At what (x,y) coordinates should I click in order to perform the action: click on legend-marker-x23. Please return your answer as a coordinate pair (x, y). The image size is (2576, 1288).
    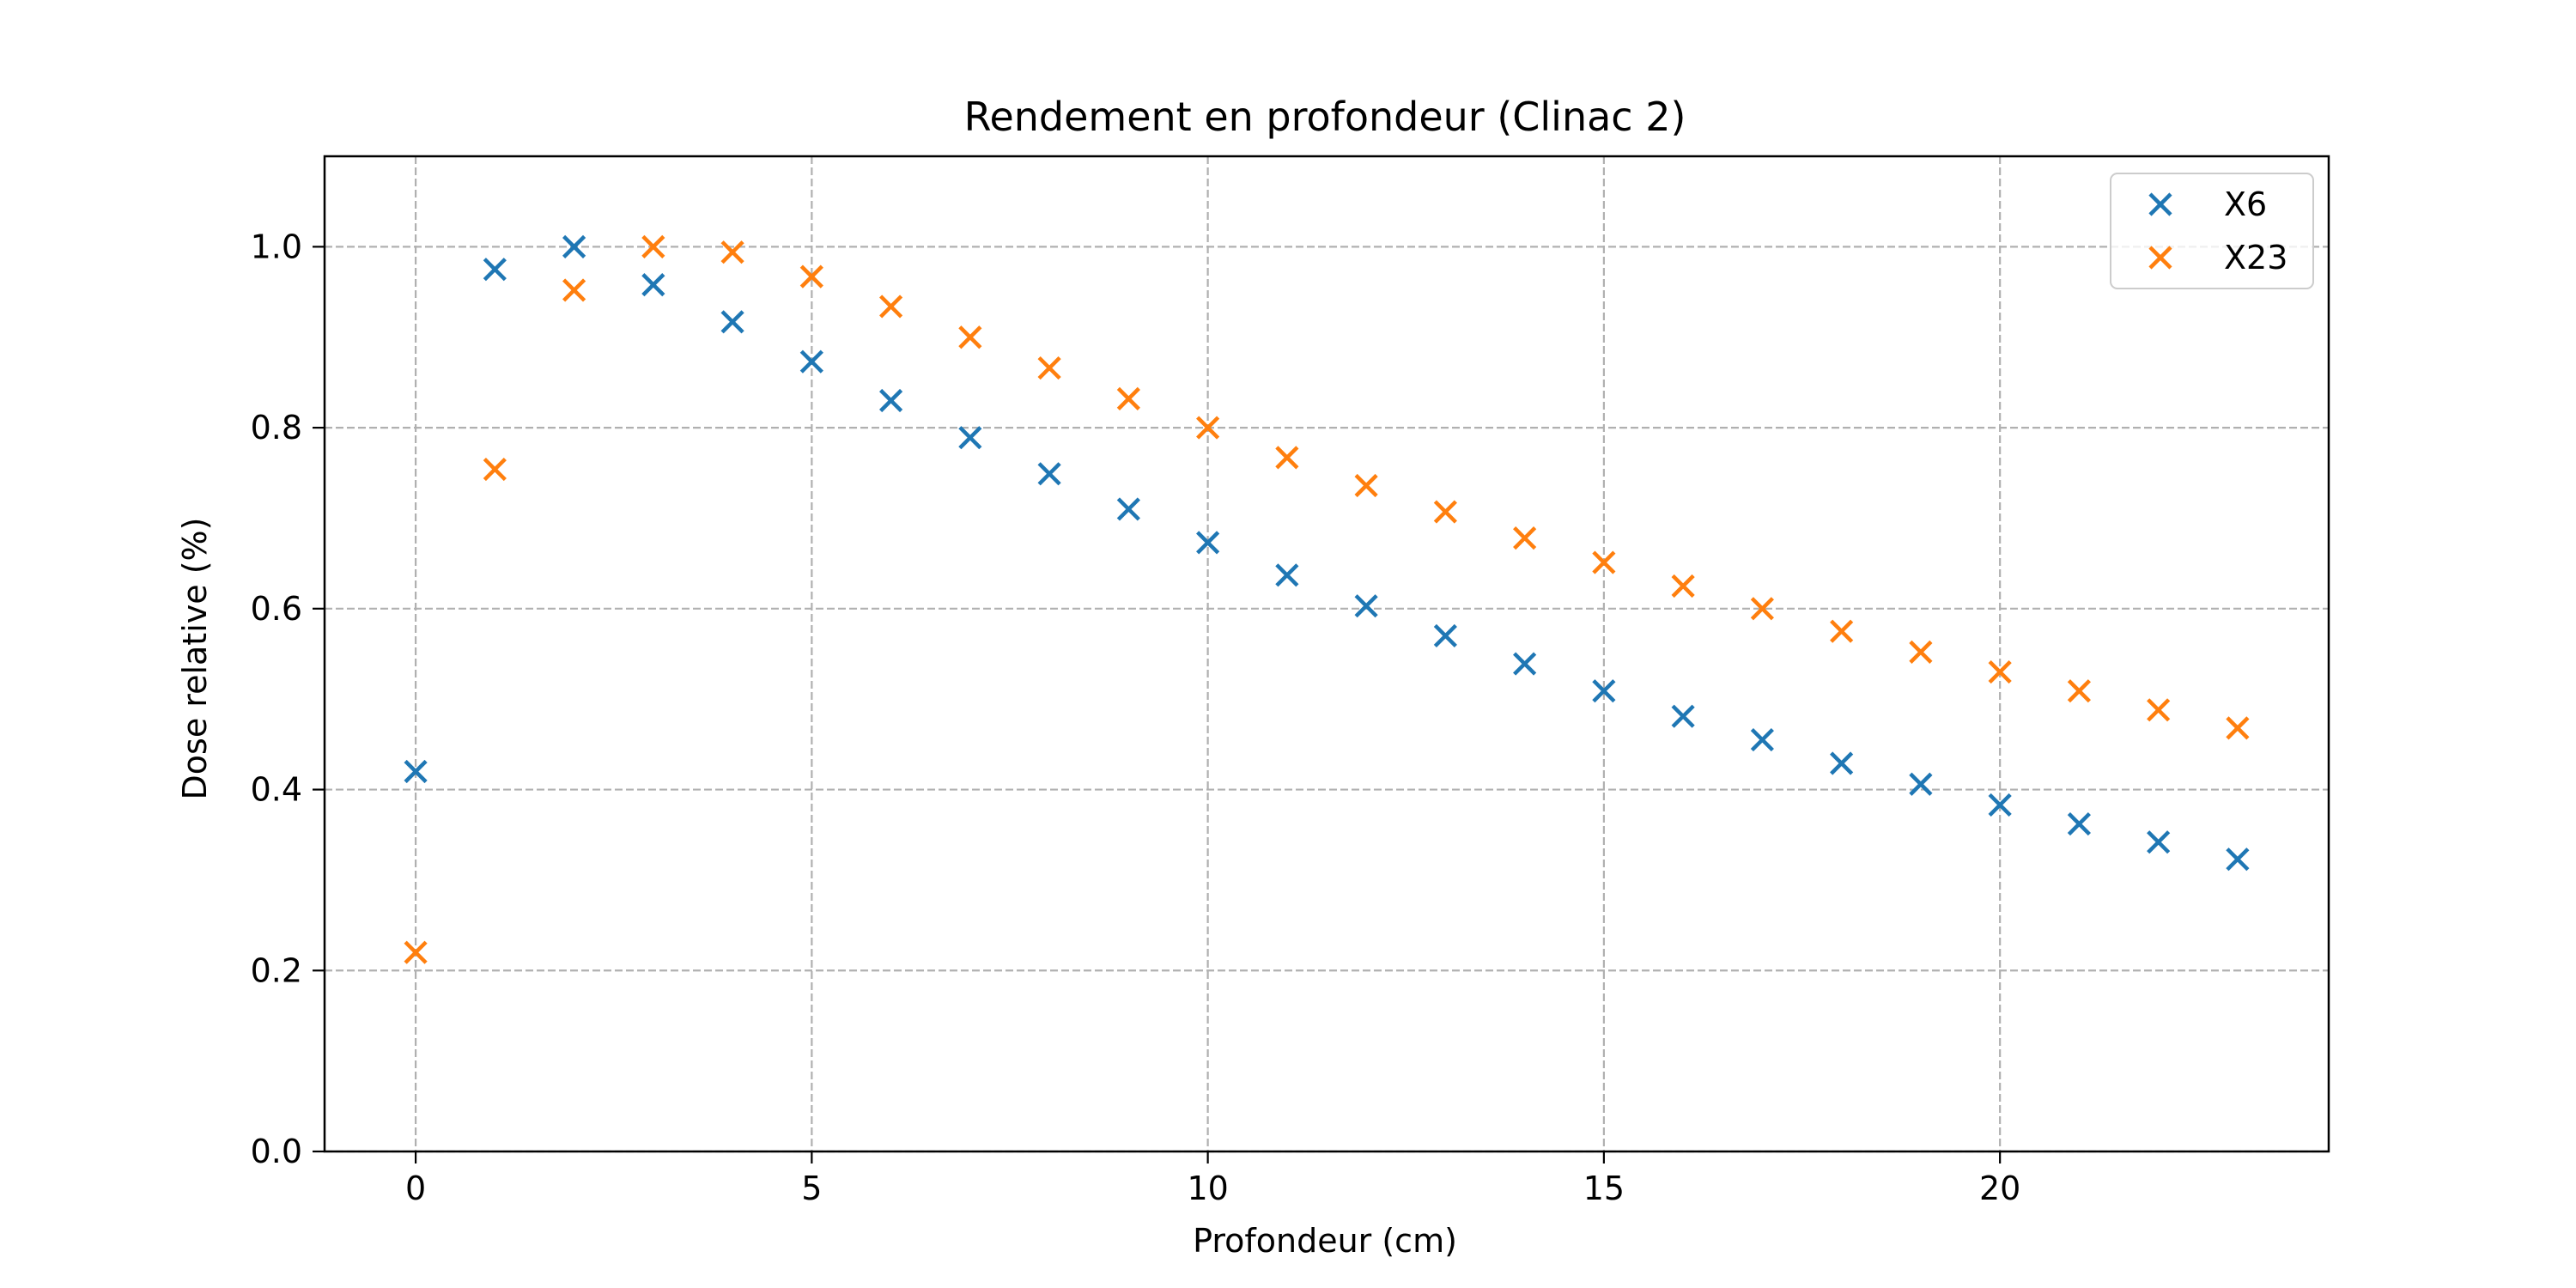
    Looking at the image, I should click on (2160, 258).